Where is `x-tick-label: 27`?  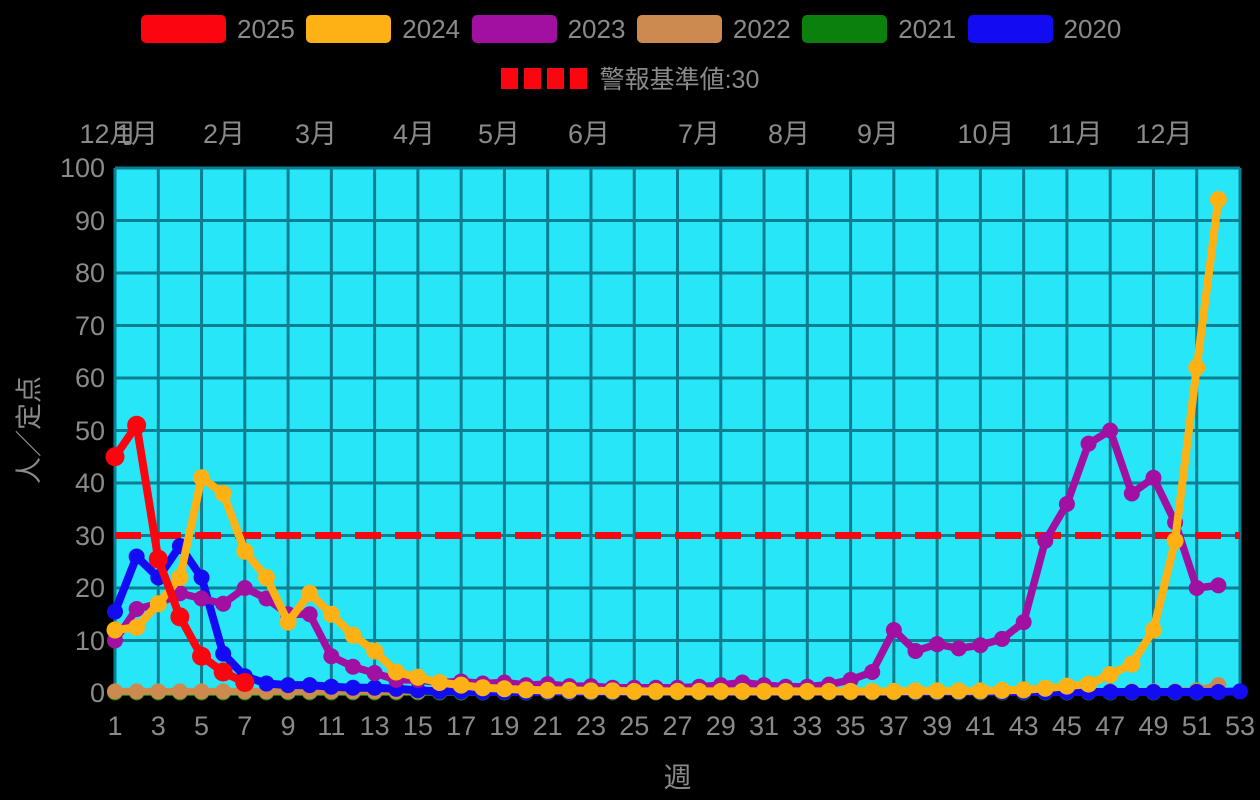 x-tick-label: 27 is located at coordinates (677, 726).